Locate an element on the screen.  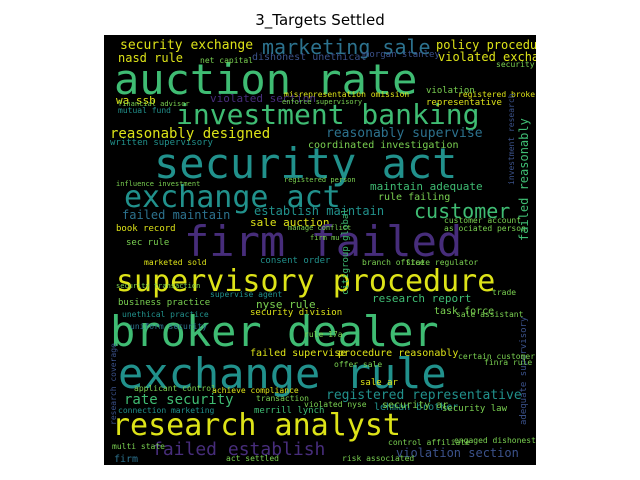
word-exchange-rule: exchange rule is located at coordinates (282, 373).